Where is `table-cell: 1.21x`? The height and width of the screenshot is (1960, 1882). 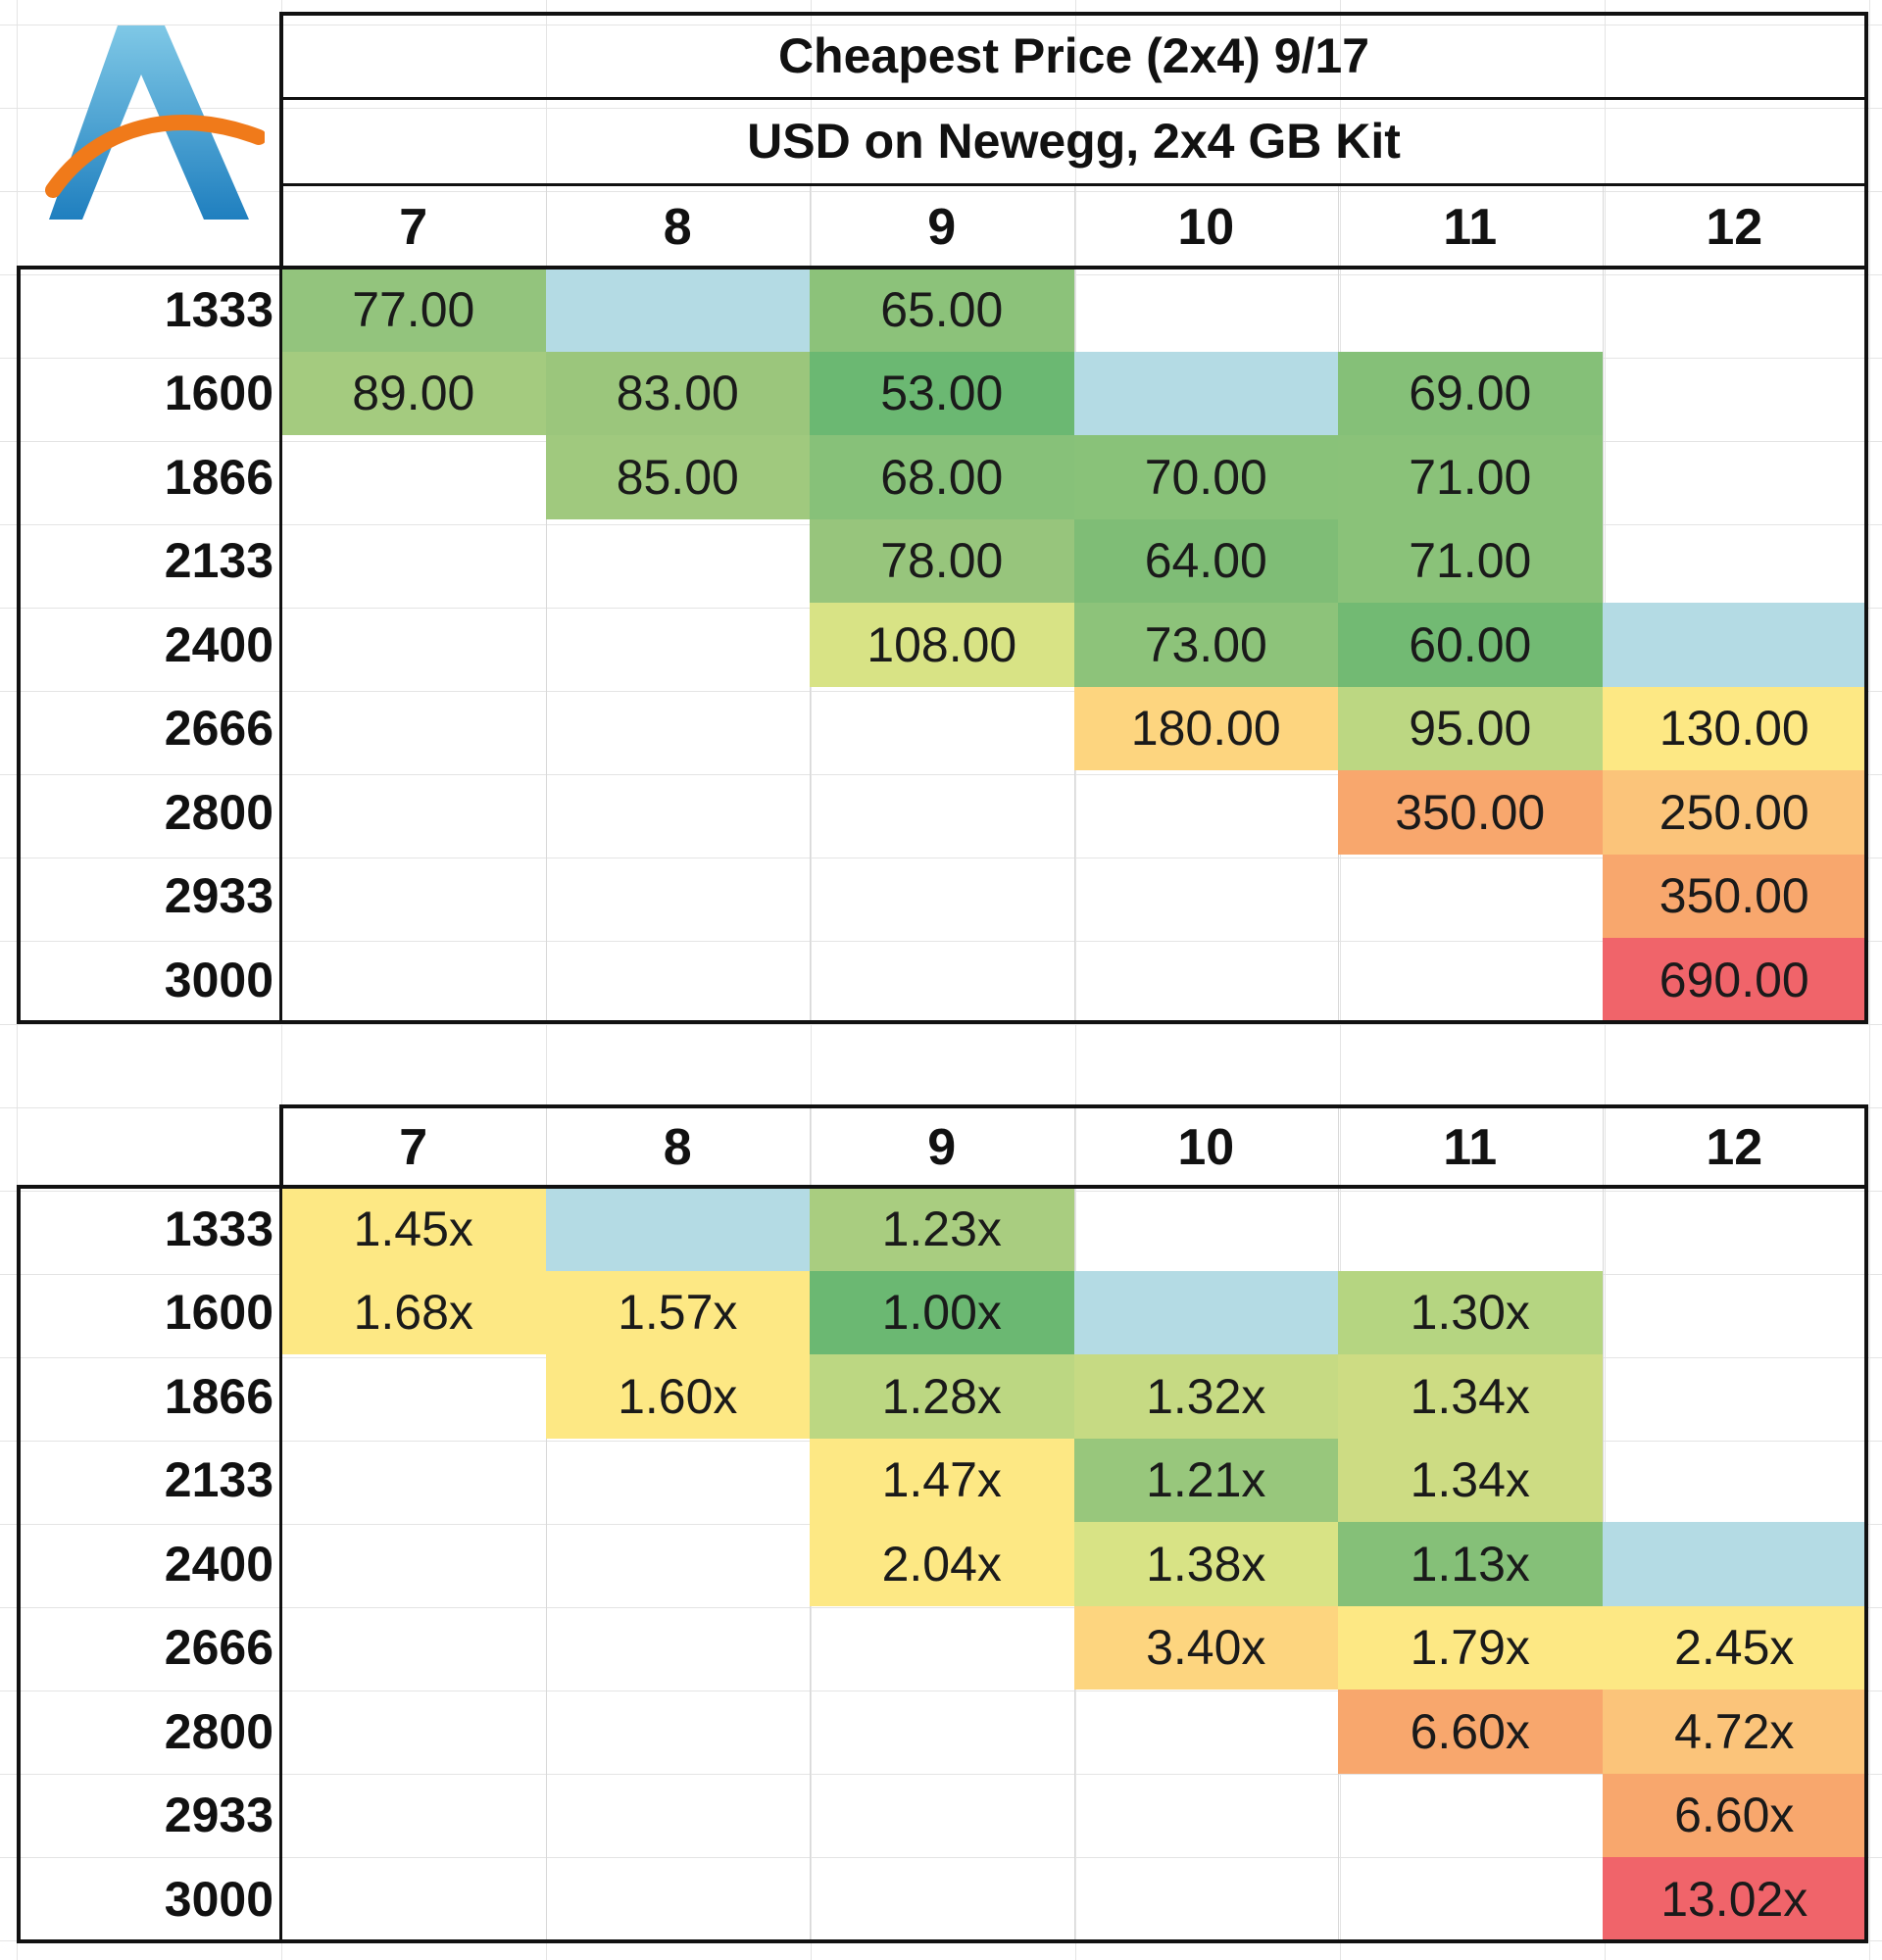 table-cell: 1.21x is located at coordinates (1206, 1480).